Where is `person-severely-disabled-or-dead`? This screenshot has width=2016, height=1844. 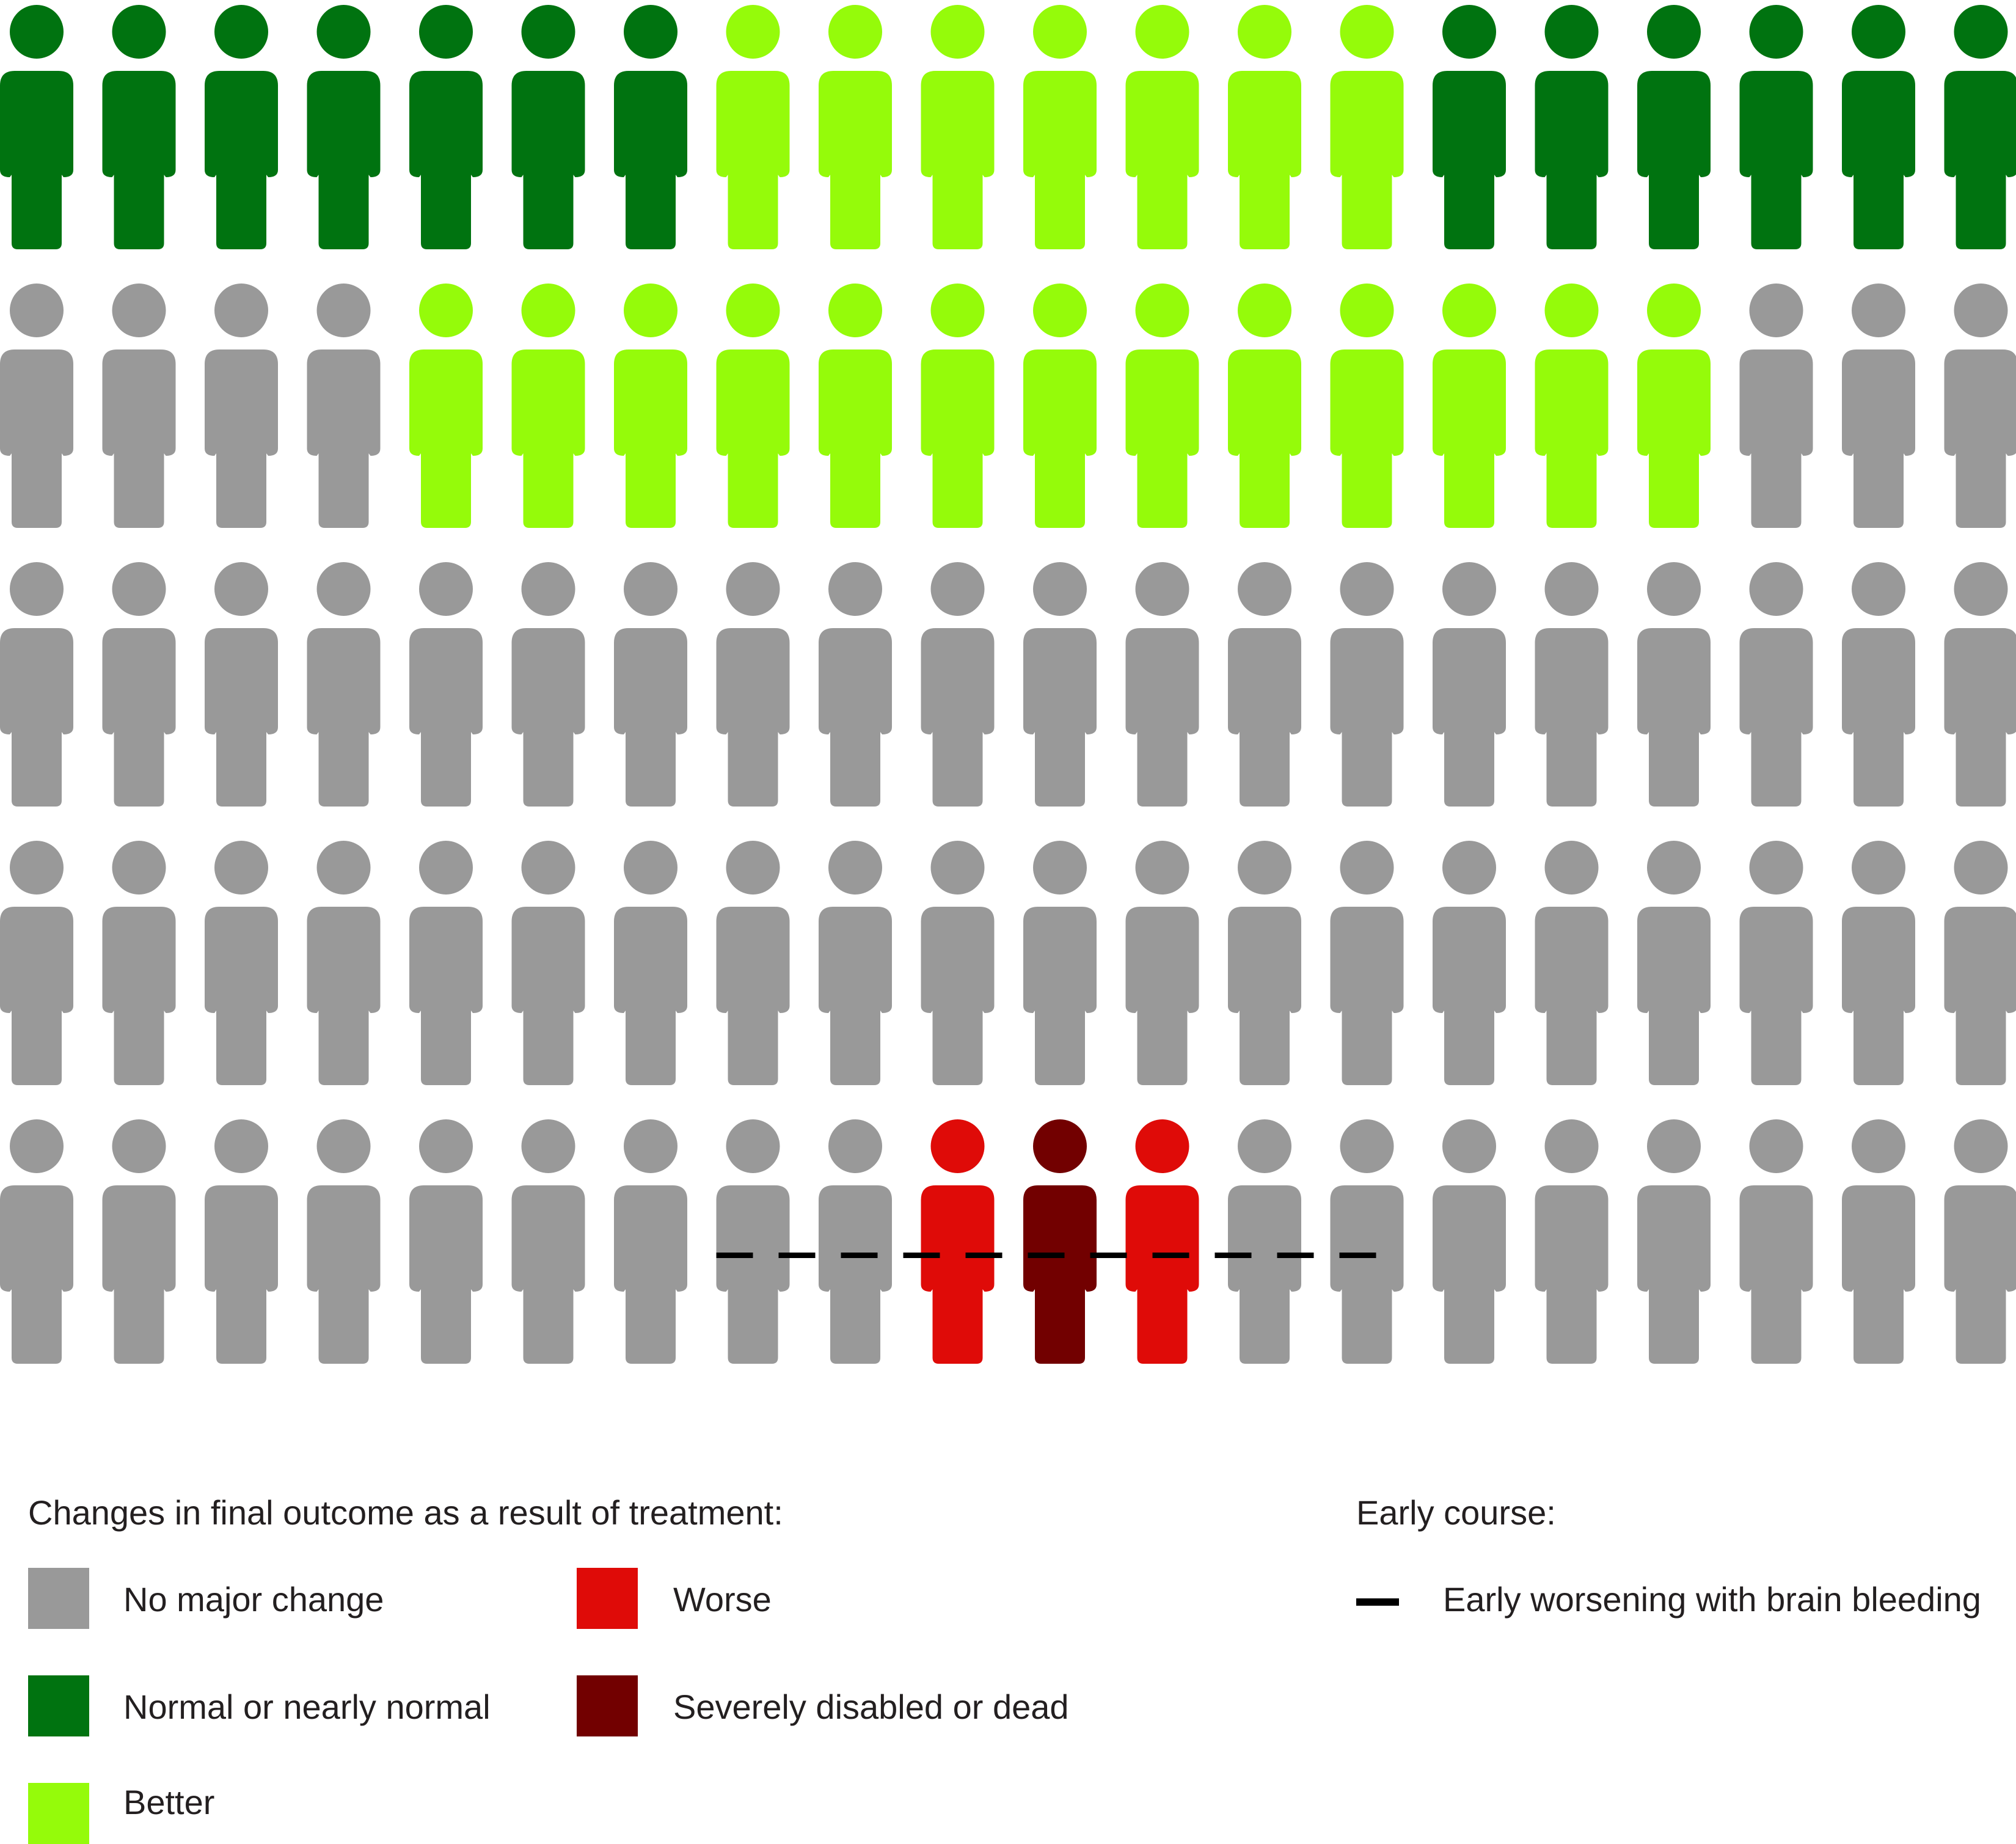 person-severely-disabled-or-dead is located at coordinates (1060, 1241).